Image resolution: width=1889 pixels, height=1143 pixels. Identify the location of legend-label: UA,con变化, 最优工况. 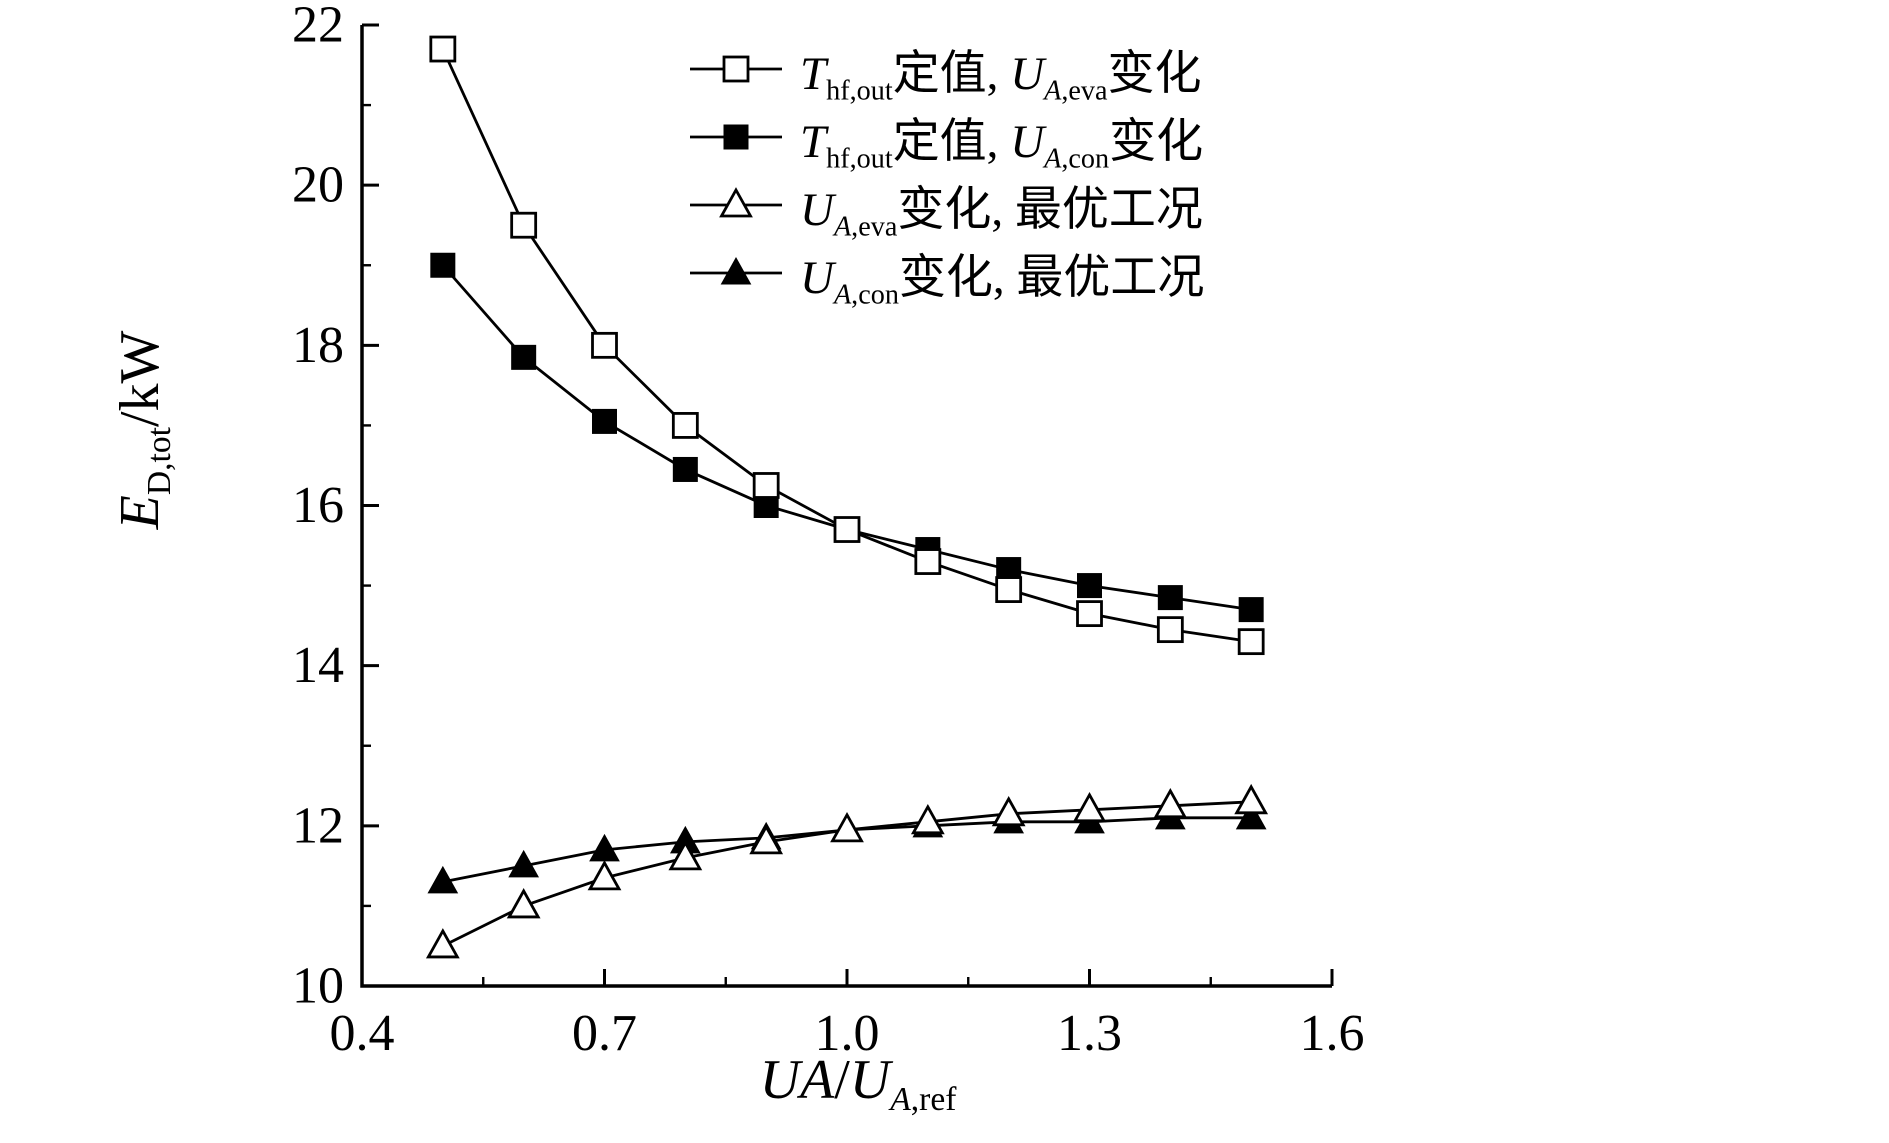
(1002, 274).